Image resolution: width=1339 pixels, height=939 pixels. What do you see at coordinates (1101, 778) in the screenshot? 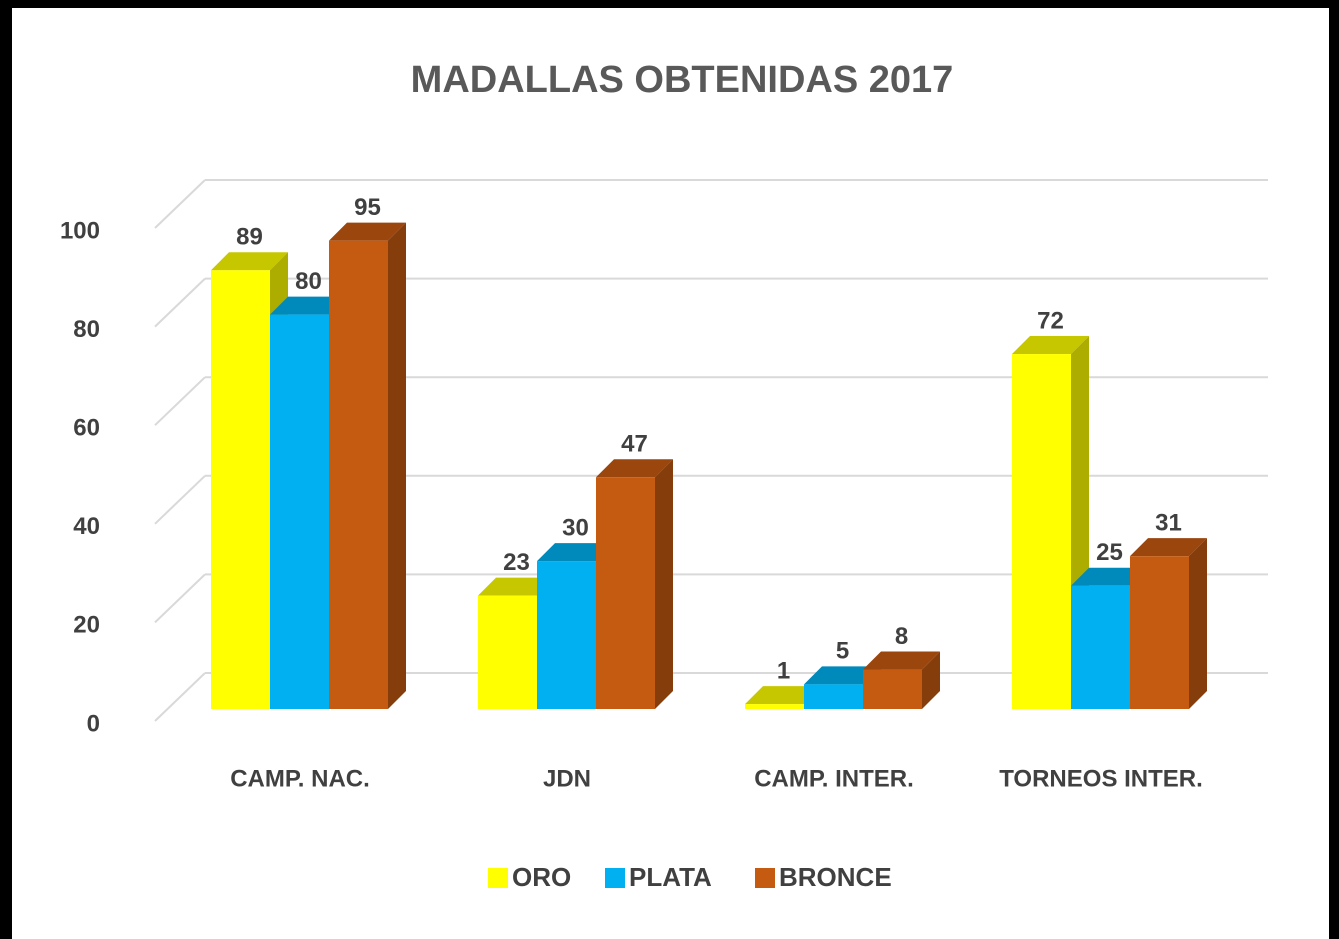
I see `x-tick-label: TORNEOS INTER.` at bounding box center [1101, 778].